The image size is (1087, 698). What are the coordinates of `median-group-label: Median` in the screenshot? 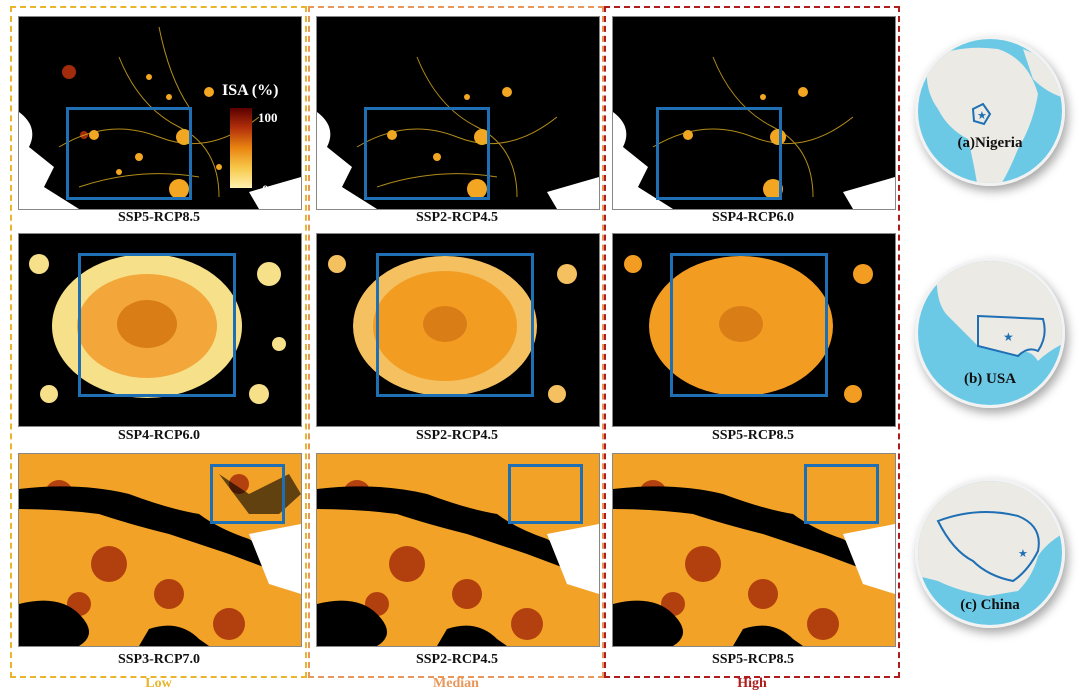 It's located at (456, 683).